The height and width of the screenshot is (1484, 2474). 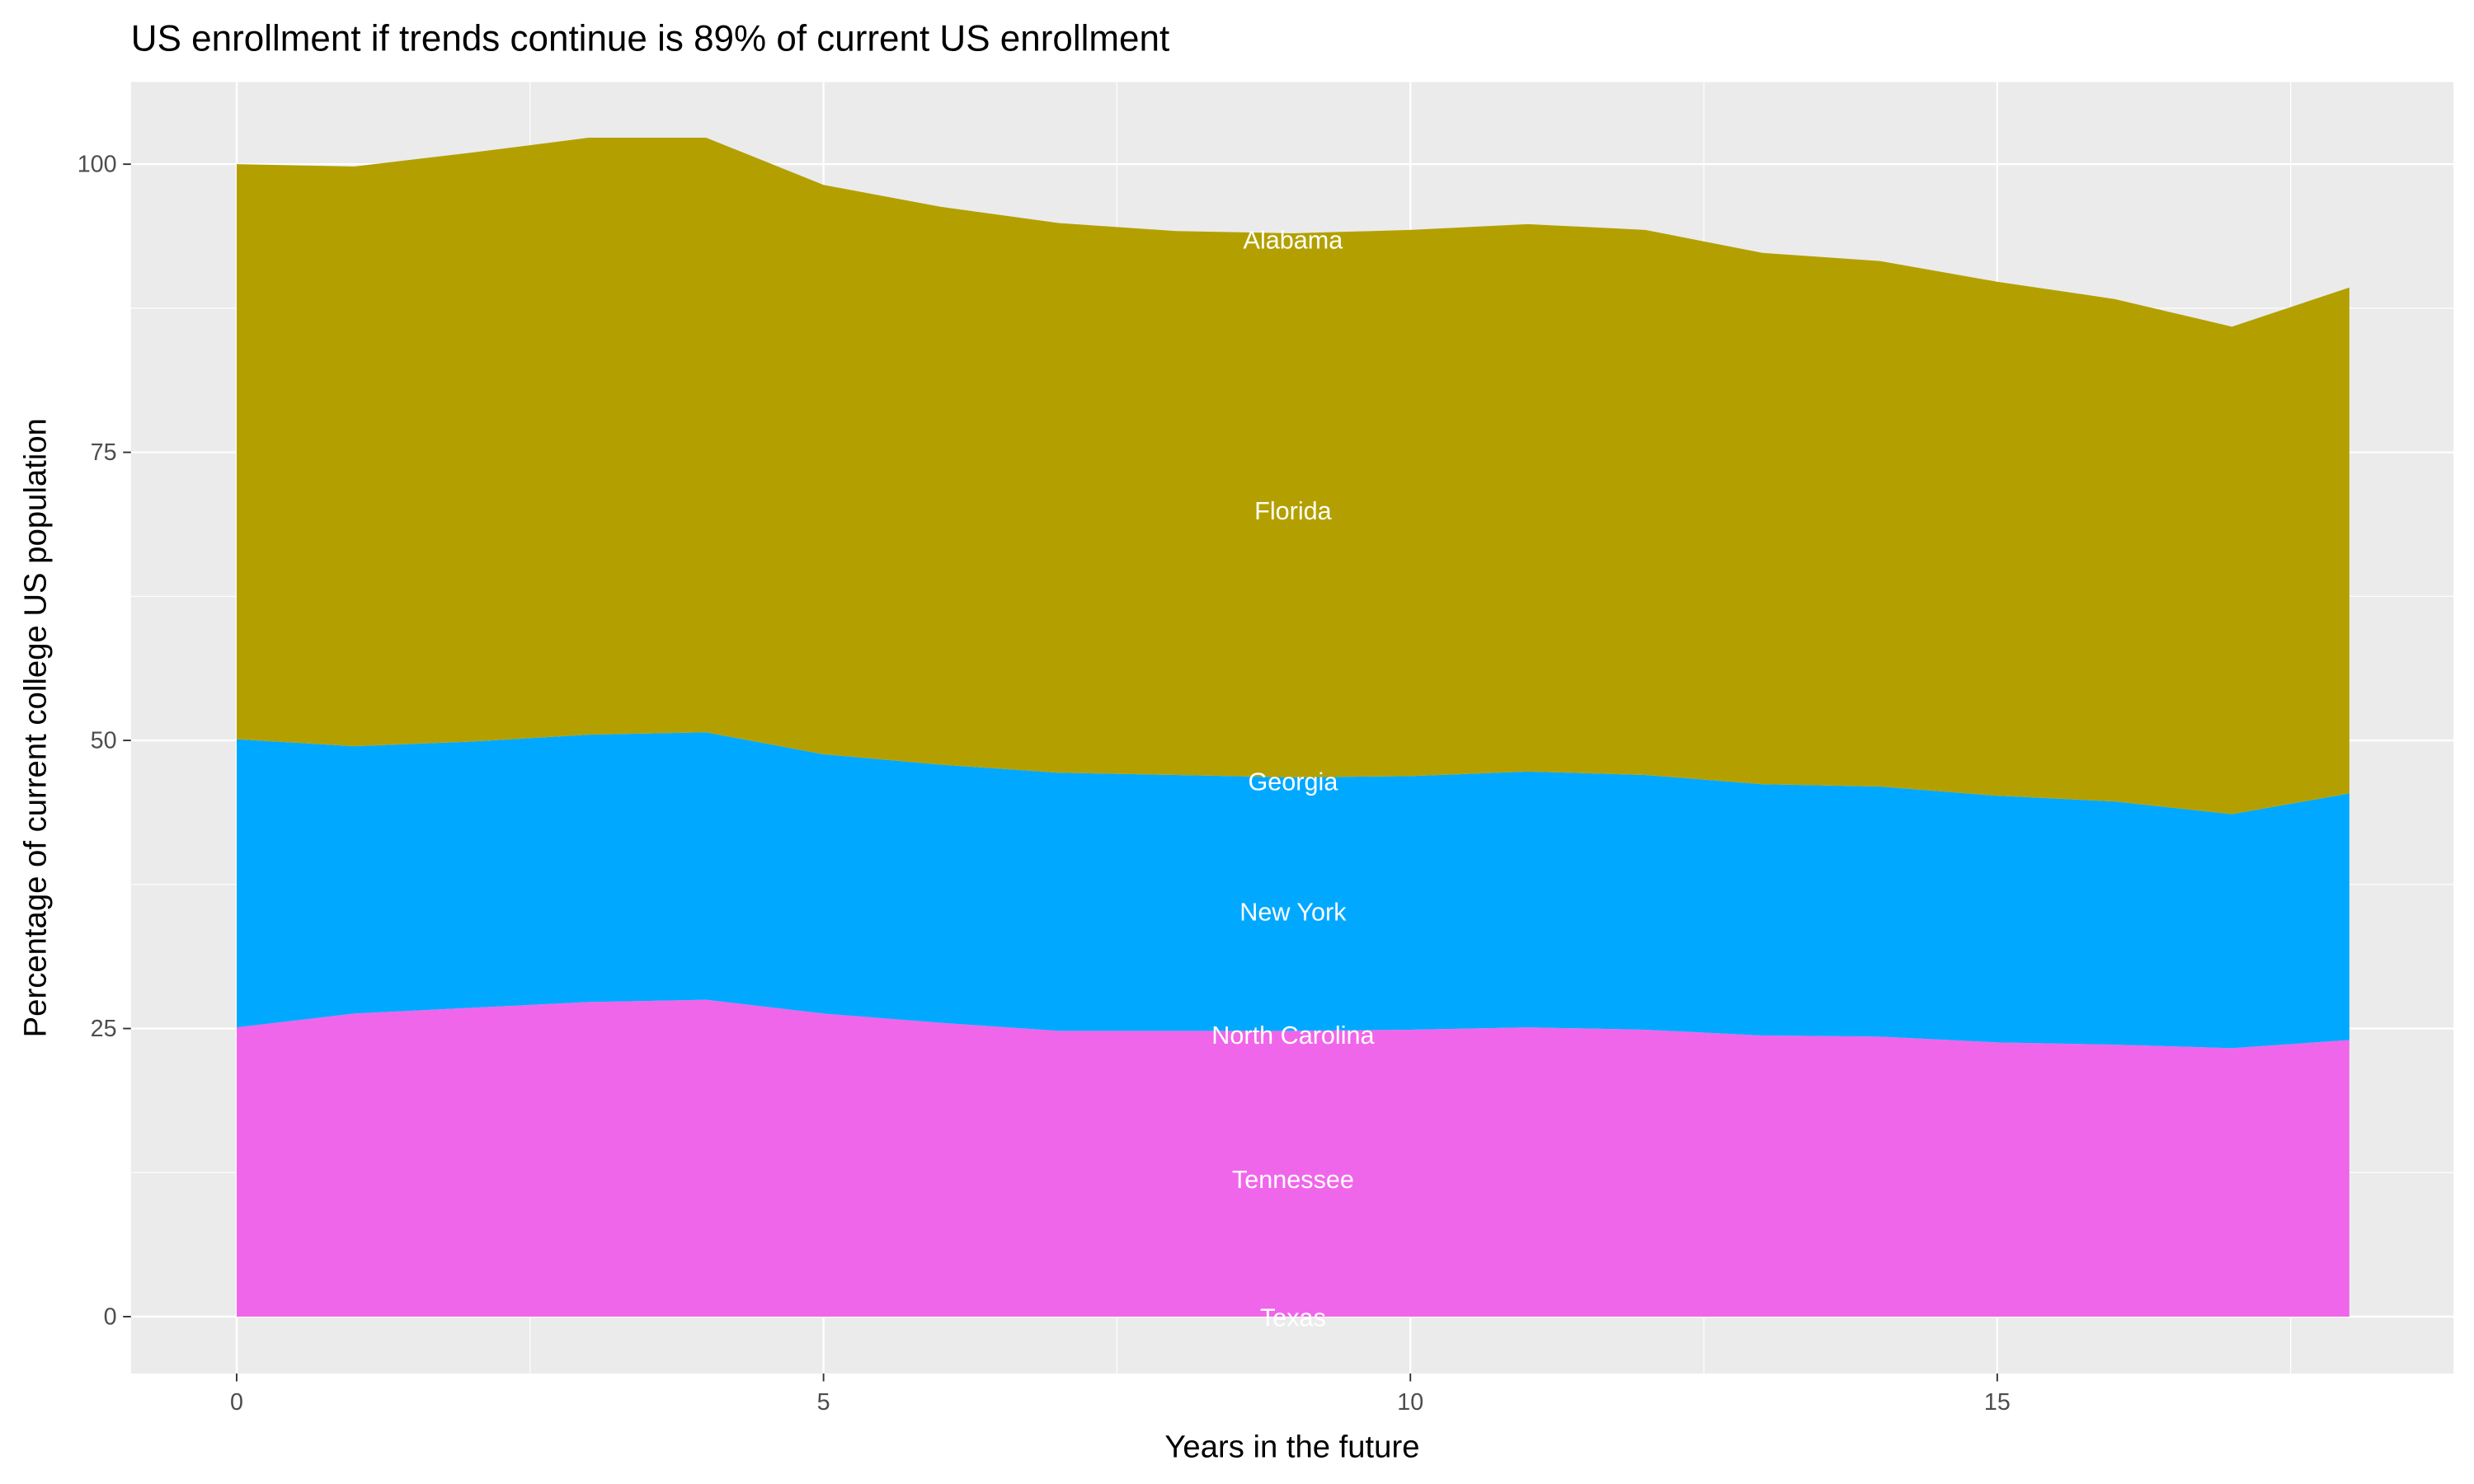 I want to click on area-label: Florida, so click(x=1293, y=511).